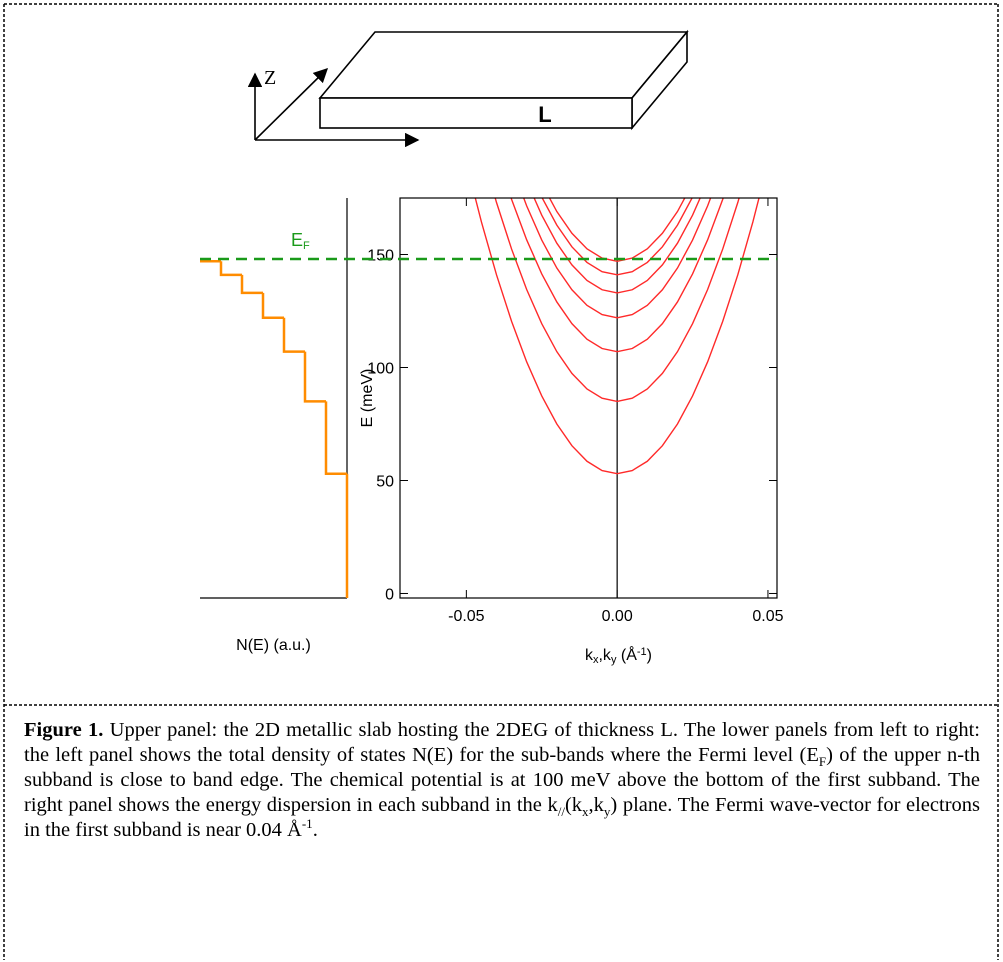 The height and width of the screenshot is (962, 1003). I want to click on y-tick-label: 100, so click(380, 368).